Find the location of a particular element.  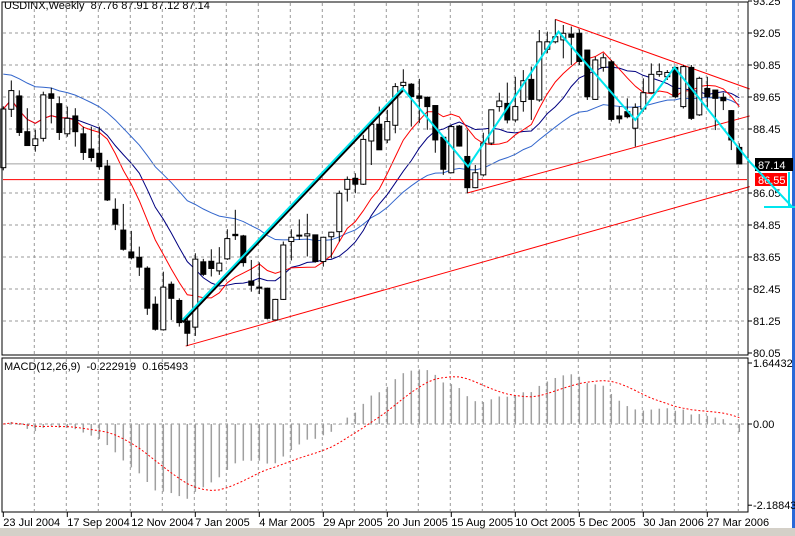

x-tick-label: 4 Mar 2005 is located at coordinates (287, 523).